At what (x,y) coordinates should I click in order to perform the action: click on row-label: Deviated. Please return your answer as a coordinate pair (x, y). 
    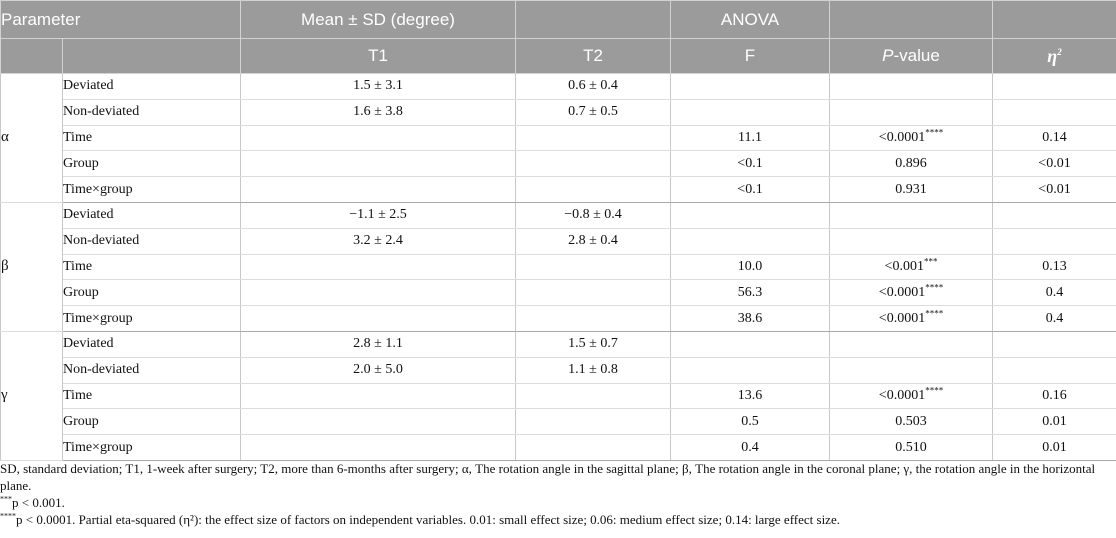
    Looking at the image, I should click on (151, 344).